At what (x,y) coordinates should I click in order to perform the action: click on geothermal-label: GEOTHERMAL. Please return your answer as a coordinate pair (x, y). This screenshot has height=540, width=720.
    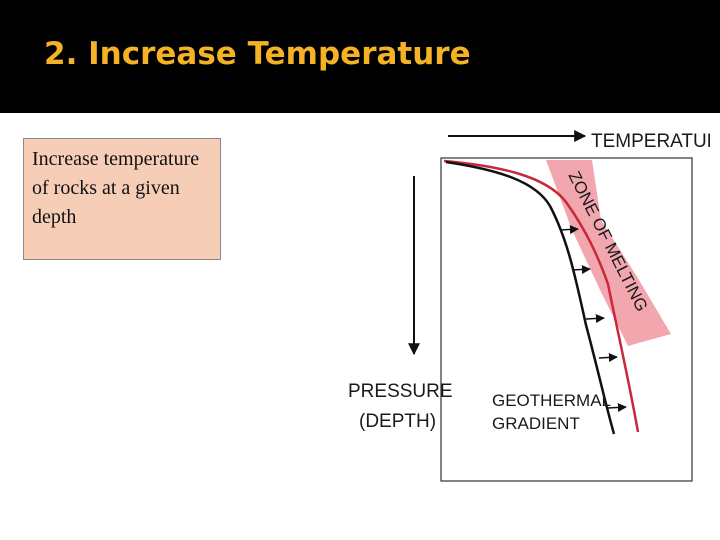
    Looking at the image, I should click on (551, 400).